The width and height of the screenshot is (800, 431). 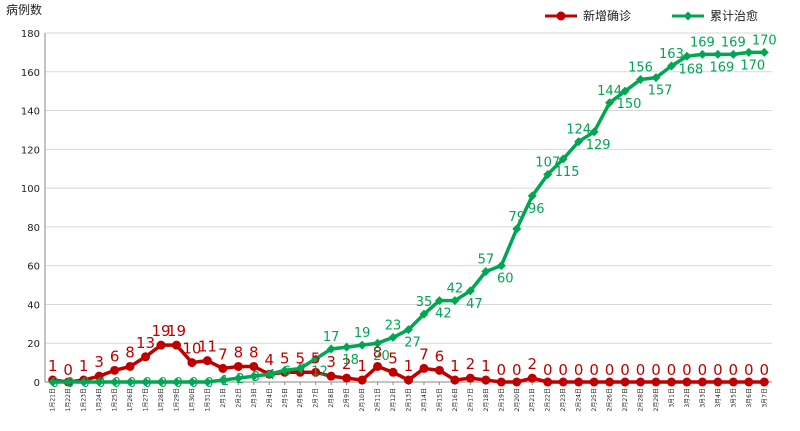 What do you see at coordinates (594, 399) in the screenshot?
I see `x-tick-label: 2月25日` at bounding box center [594, 399].